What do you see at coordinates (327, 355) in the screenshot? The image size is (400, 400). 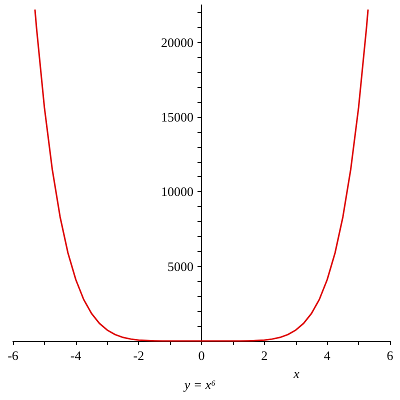 I see `x-tick-label: 4` at bounding box center [327, 355].